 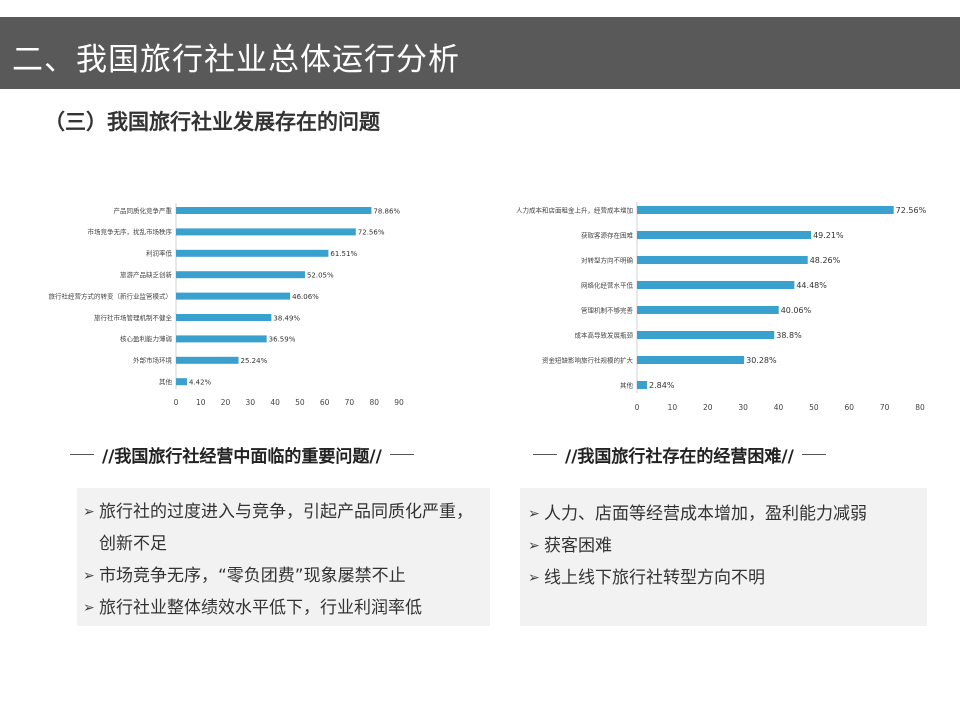 I want to click on data-label: 52.05%, so click(x=320, y=276).